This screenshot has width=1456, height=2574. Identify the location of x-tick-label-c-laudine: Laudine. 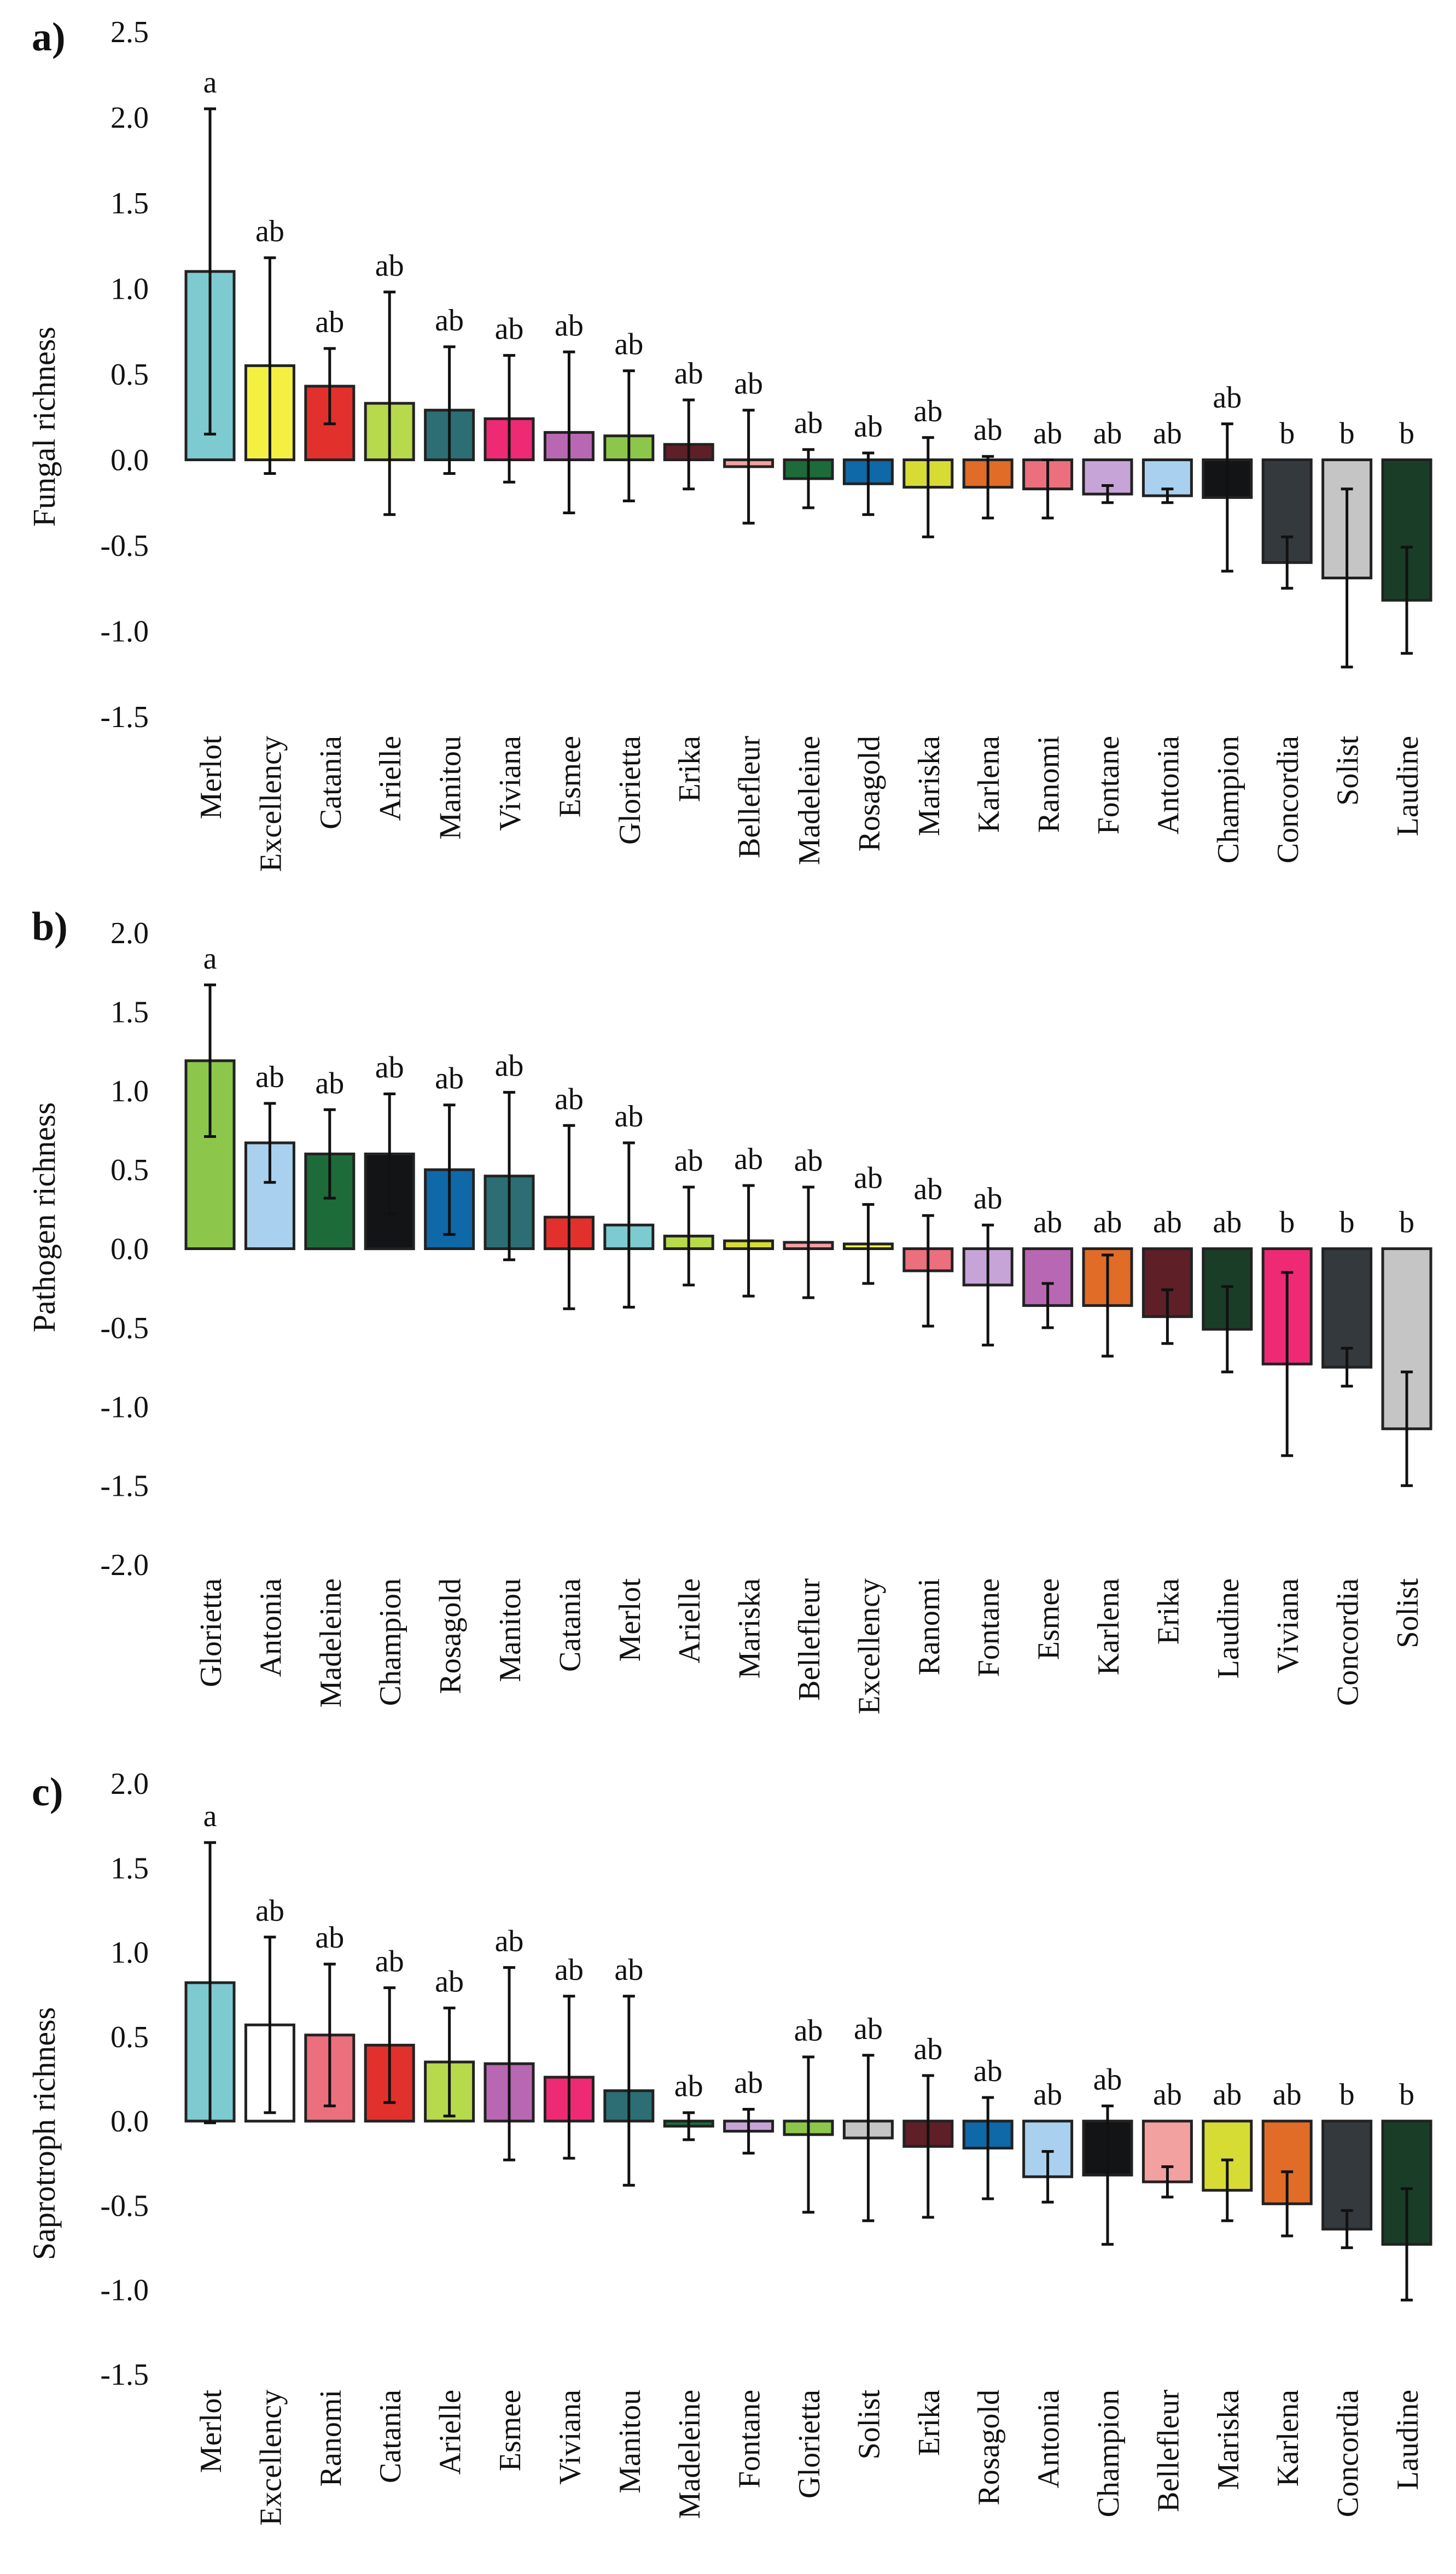
(1408, 2440).